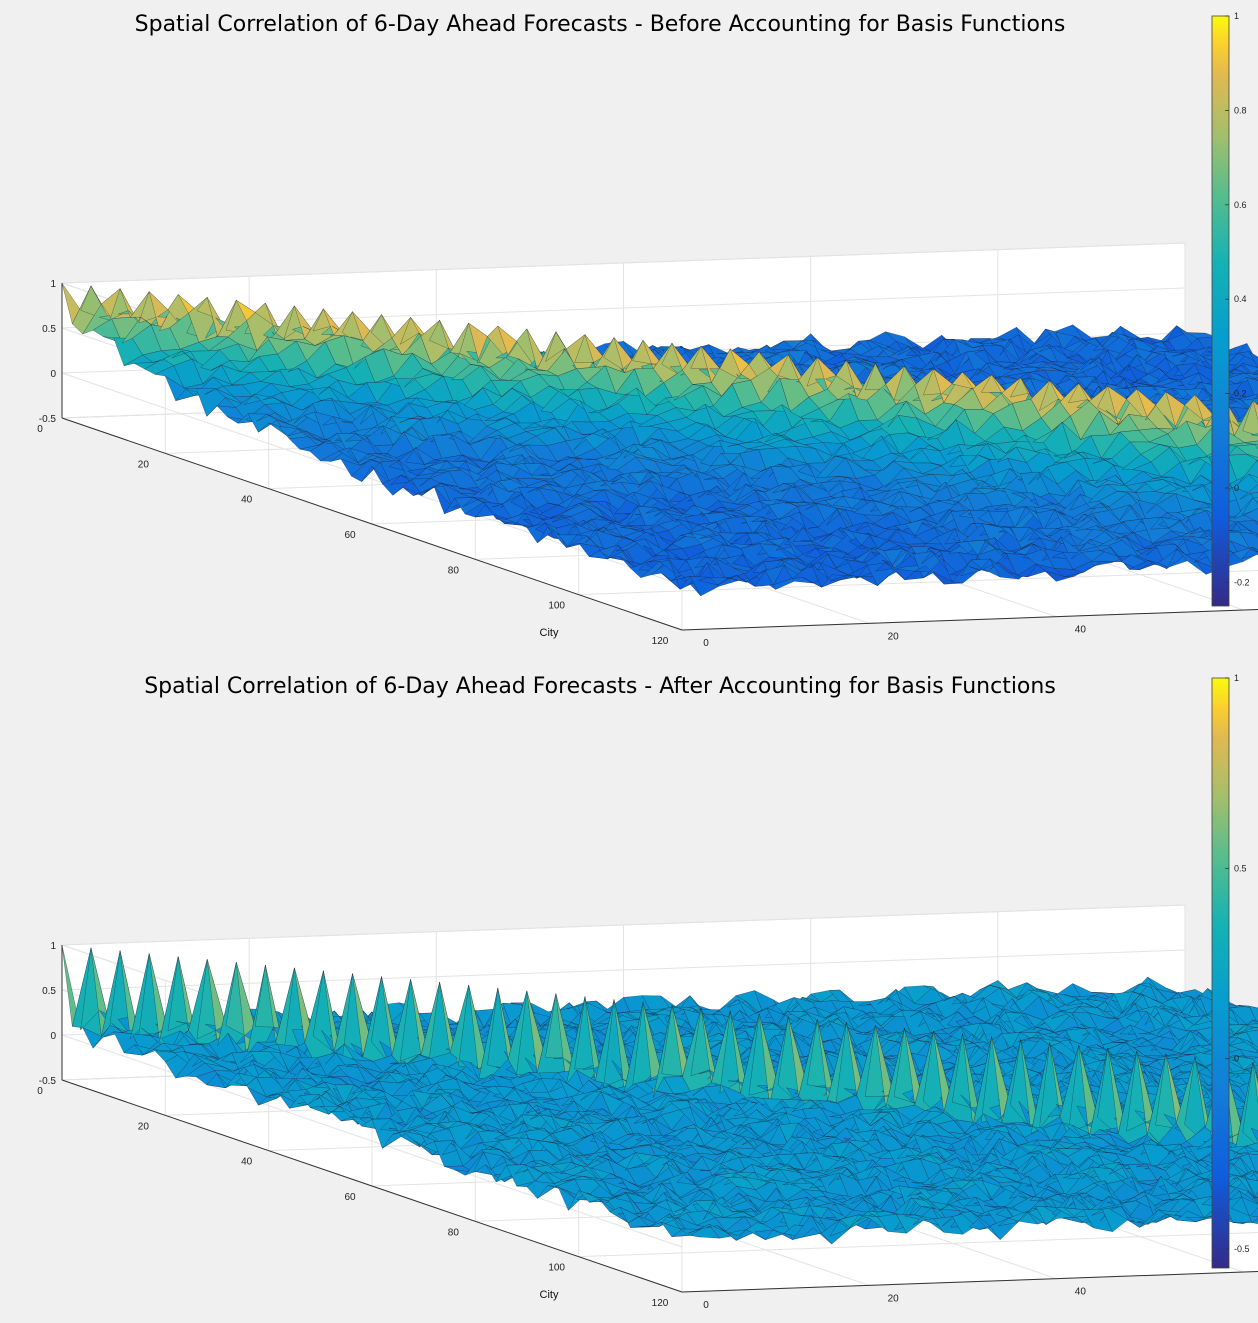 The image size is (1258, 1323). Describe the element at coordinates (372, 524) in the screenshot. I see `x-axis-line` at that location.